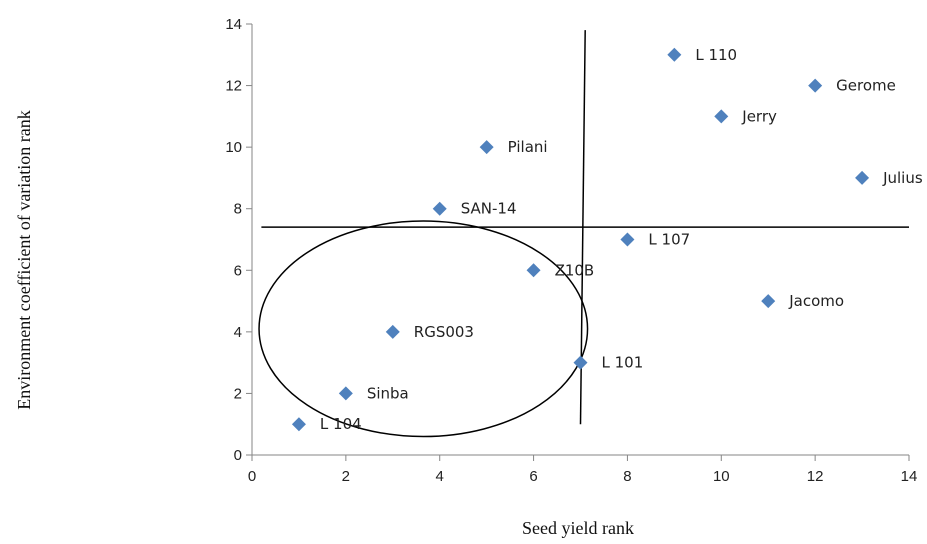 This screenshot has width=927, height=544. What do you see at coordinates (815, 476) in the screenshot?
I see `x-tick-label: 12` at bounding box center [815, 476].